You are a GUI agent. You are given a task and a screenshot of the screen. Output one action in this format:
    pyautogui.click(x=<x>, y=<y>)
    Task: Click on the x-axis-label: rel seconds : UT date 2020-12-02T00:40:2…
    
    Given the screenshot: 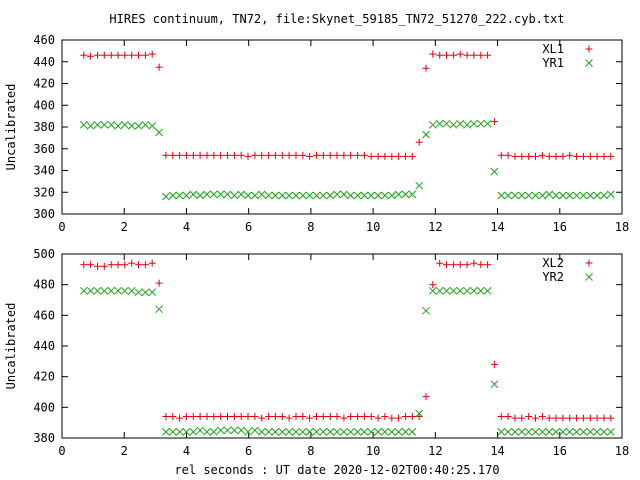 What is the action you would take?
    pyautogui.click(x=336, y=470)
    